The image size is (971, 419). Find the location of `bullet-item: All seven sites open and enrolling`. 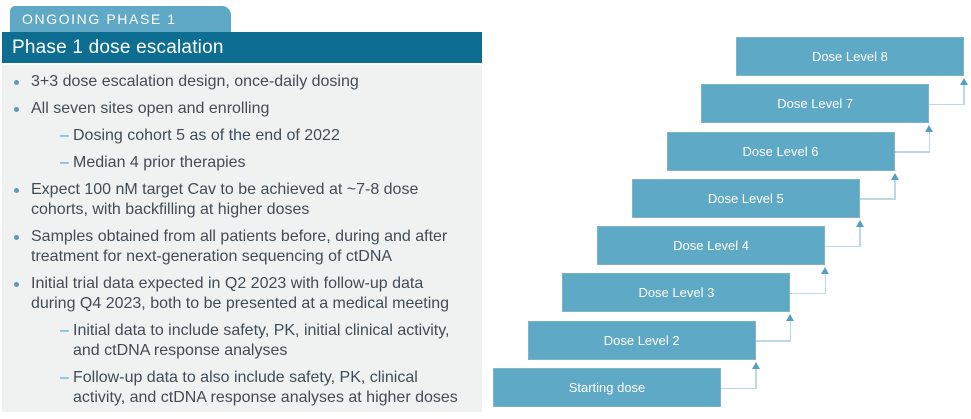

bullet-item: All seven sites open and enrolling is located at coordinates (239, 109).